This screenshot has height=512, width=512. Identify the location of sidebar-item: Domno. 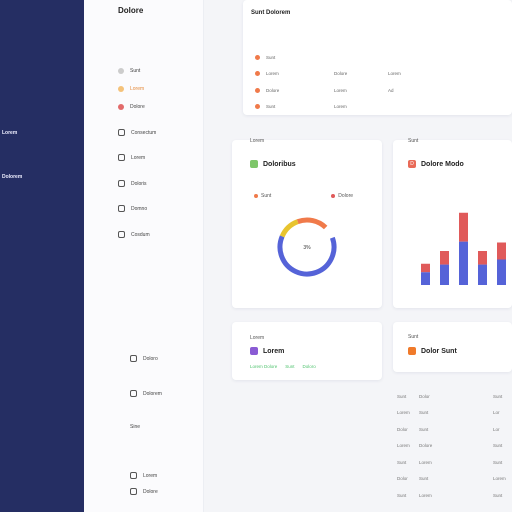
(132, 208).